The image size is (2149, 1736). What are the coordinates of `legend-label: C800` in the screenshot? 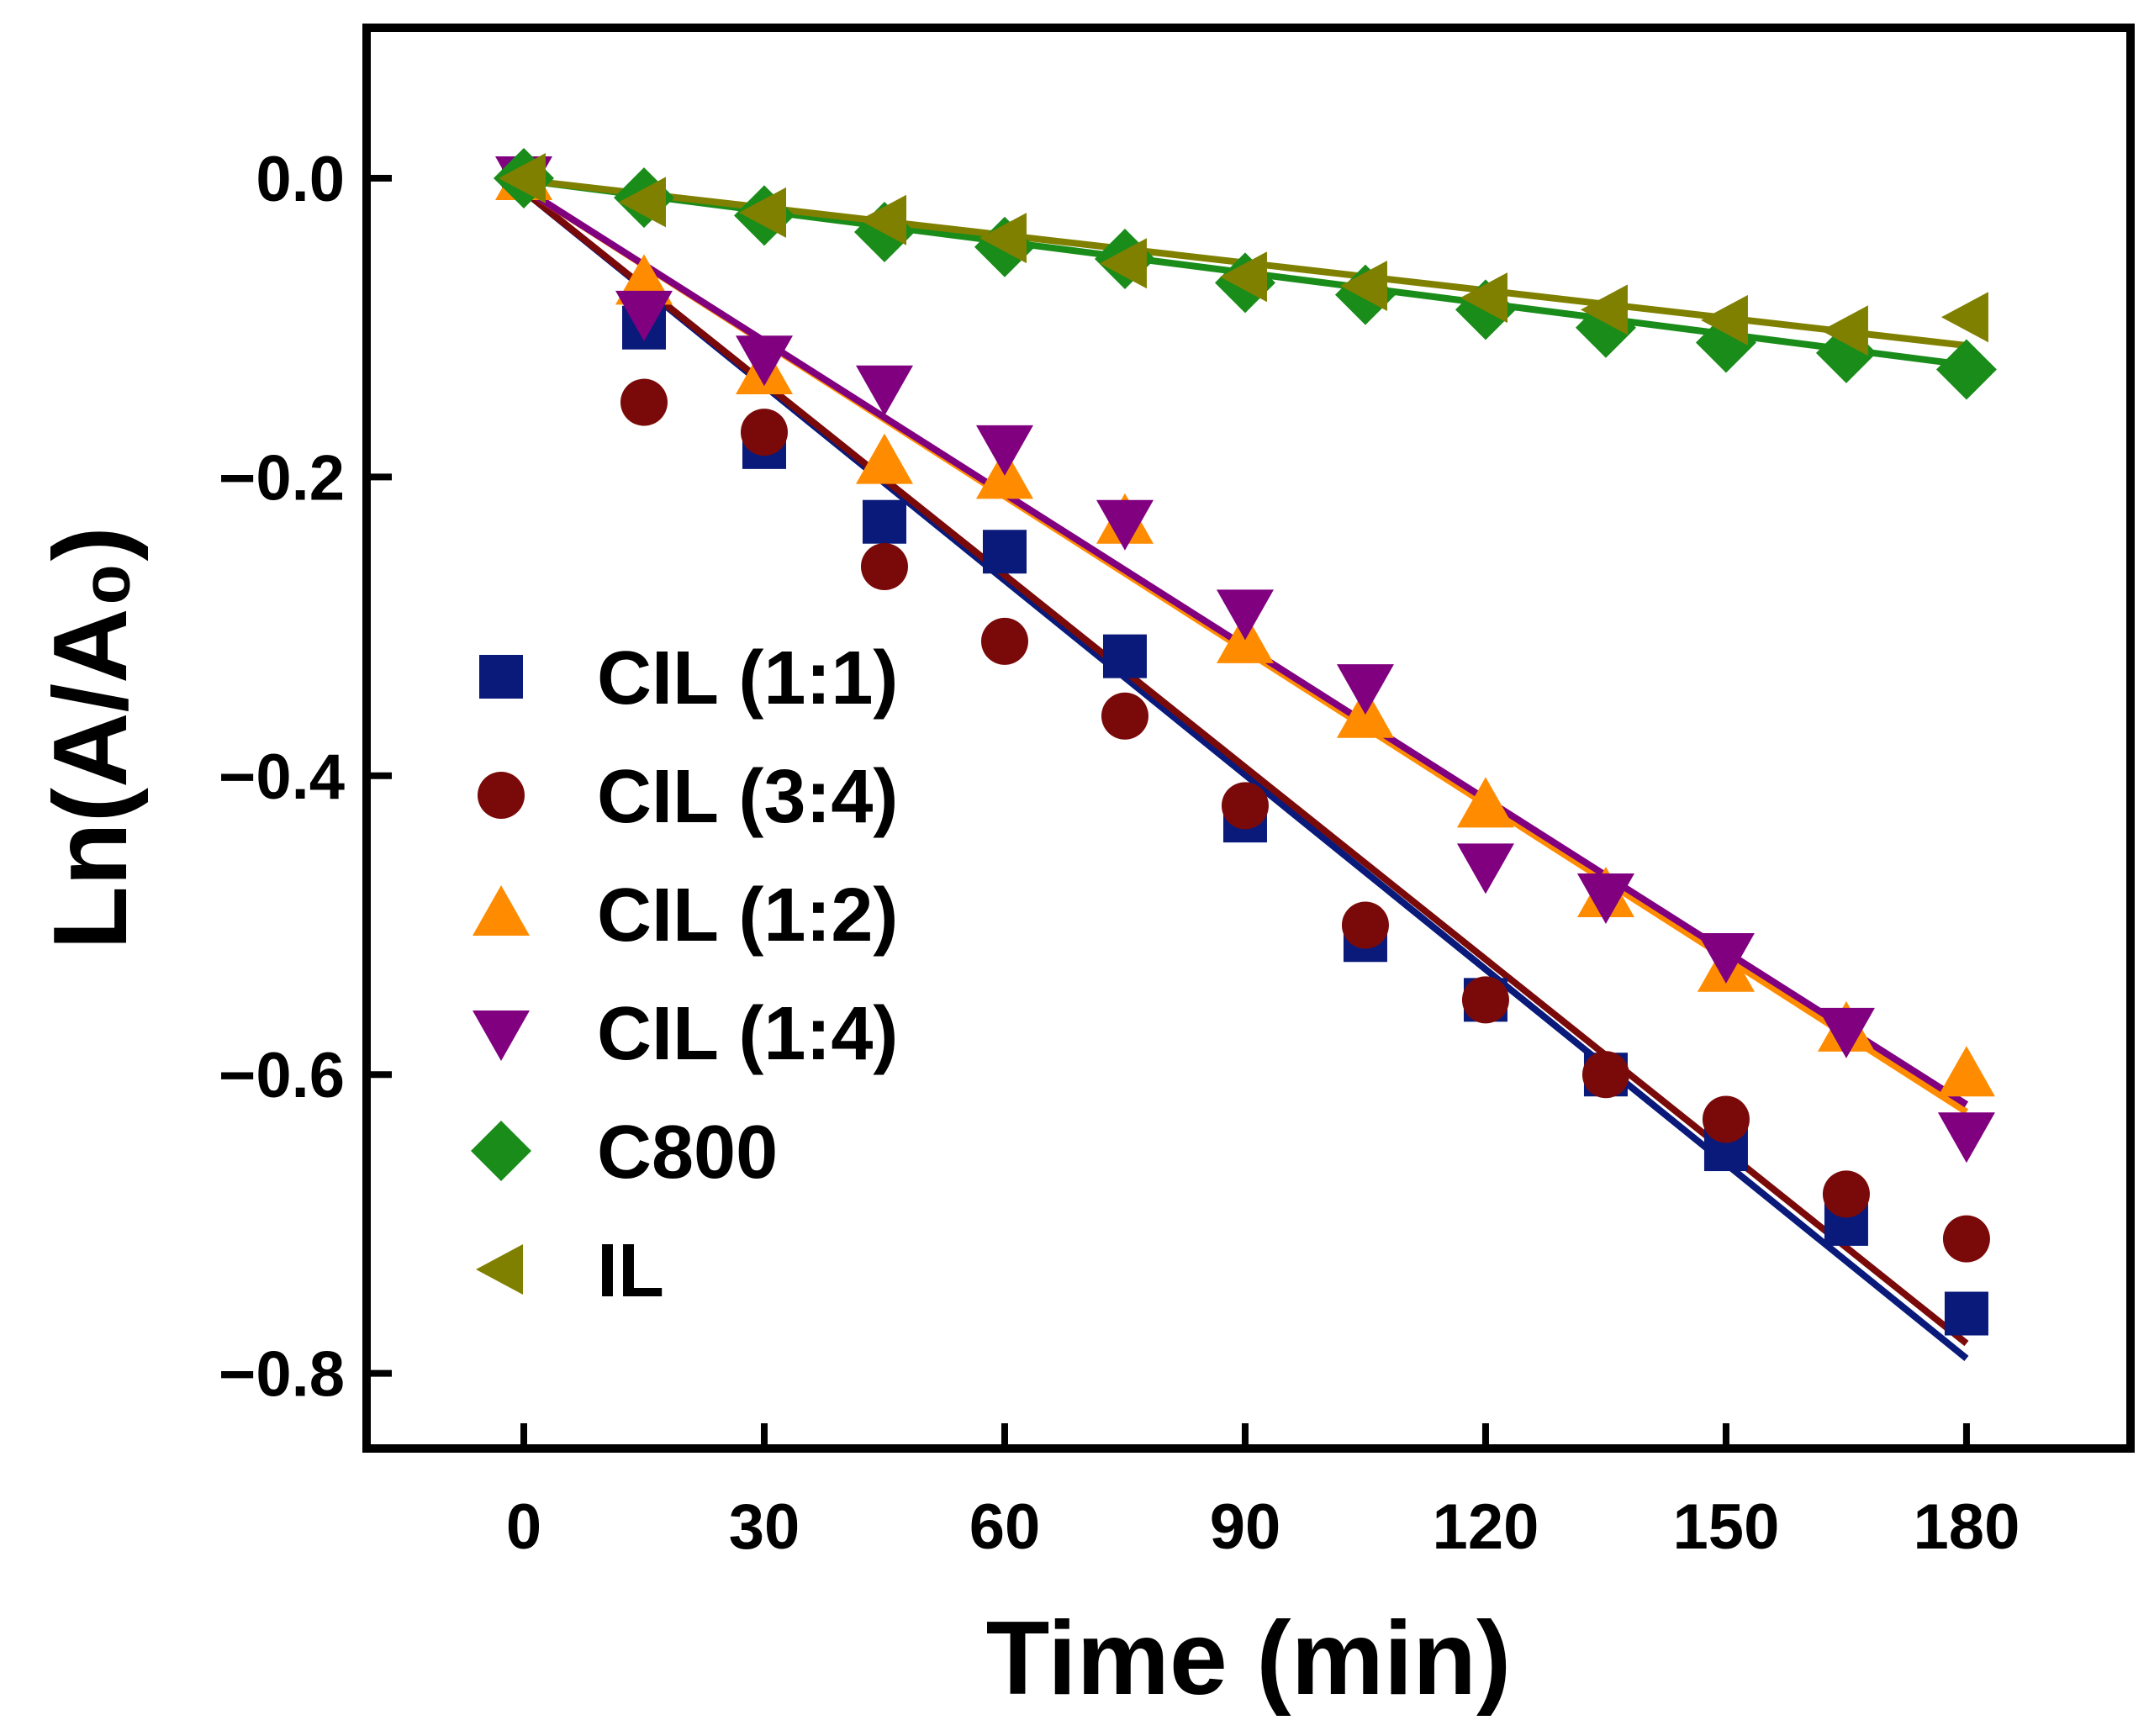 It's located at (687, 1153).